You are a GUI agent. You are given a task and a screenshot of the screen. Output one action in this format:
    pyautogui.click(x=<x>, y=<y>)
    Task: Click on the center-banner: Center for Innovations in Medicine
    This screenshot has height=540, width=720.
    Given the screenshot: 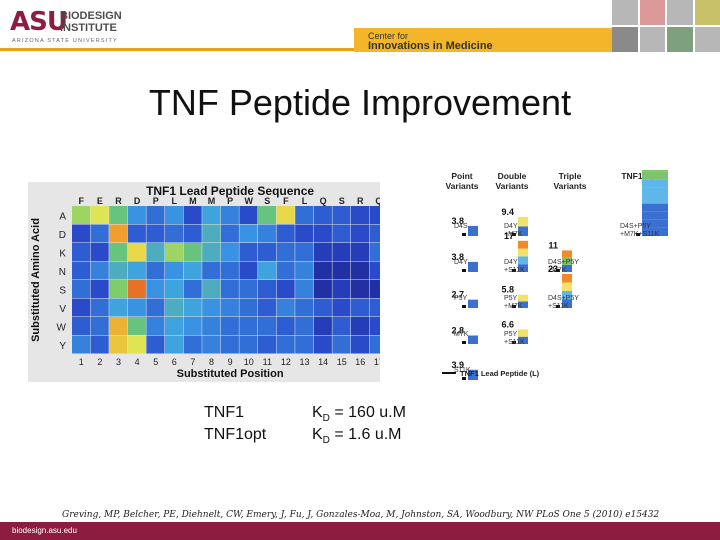 What is the action you would take?
    pyautogui.click(x=484, y=40)
    